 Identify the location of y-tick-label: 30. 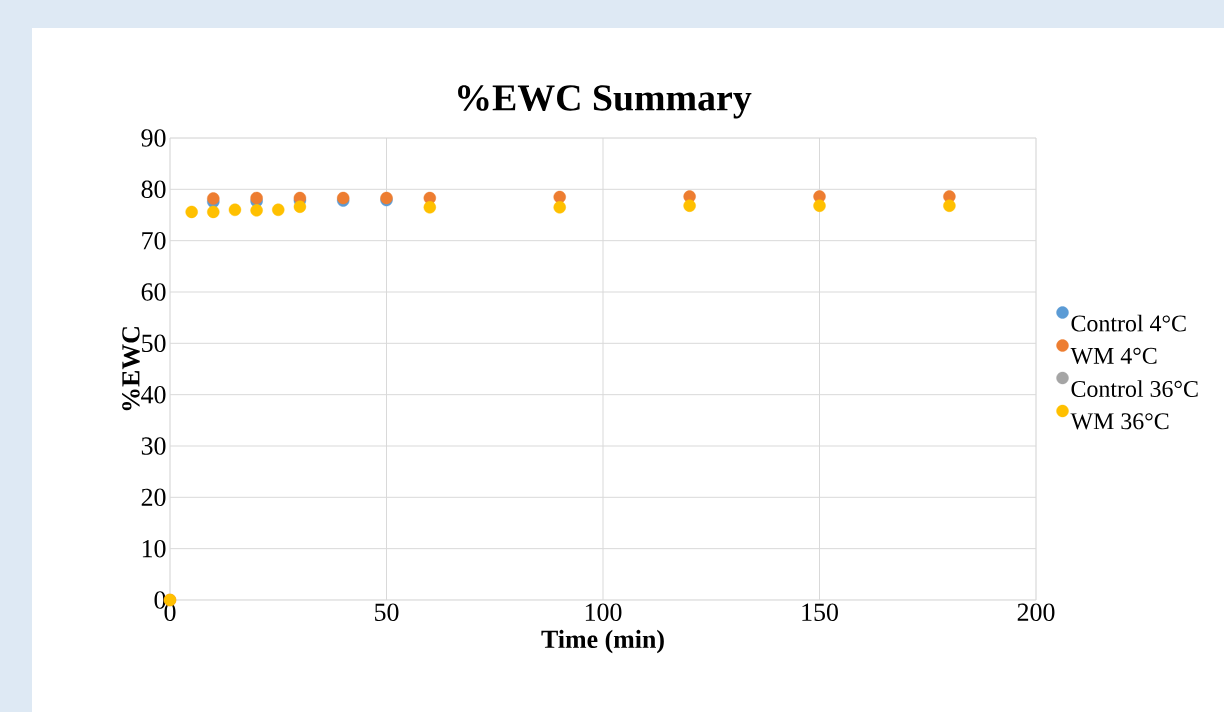
(153, 446).